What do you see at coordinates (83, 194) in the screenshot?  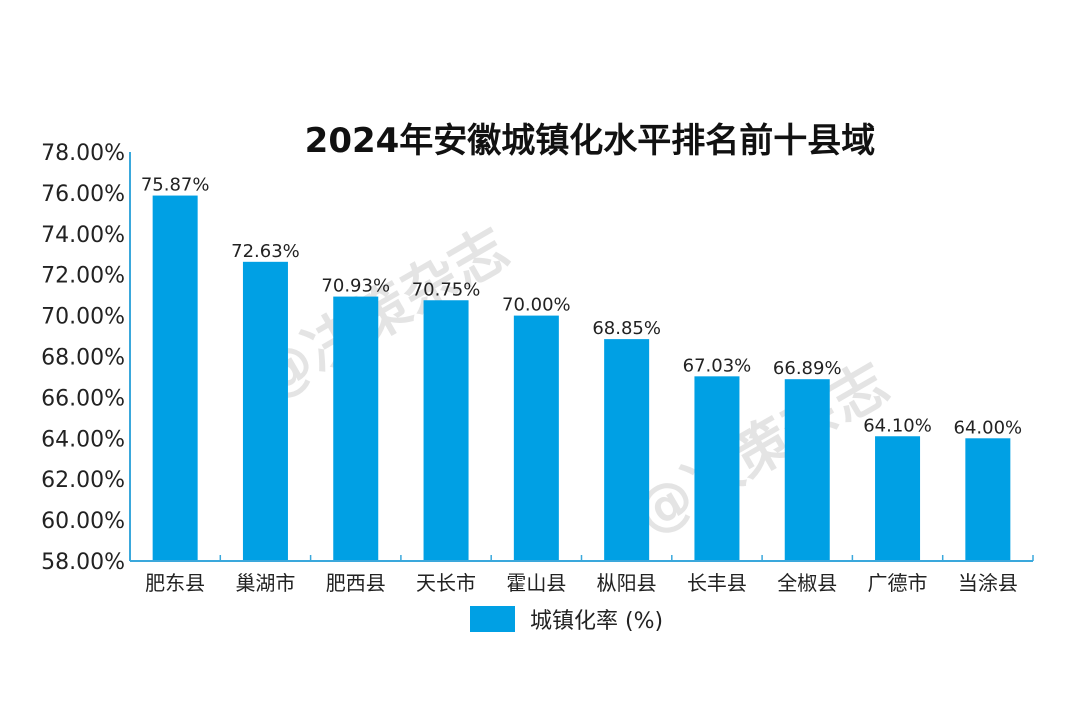 I see `y-tick-label: 76.00%` at bounding box center [83, 194].